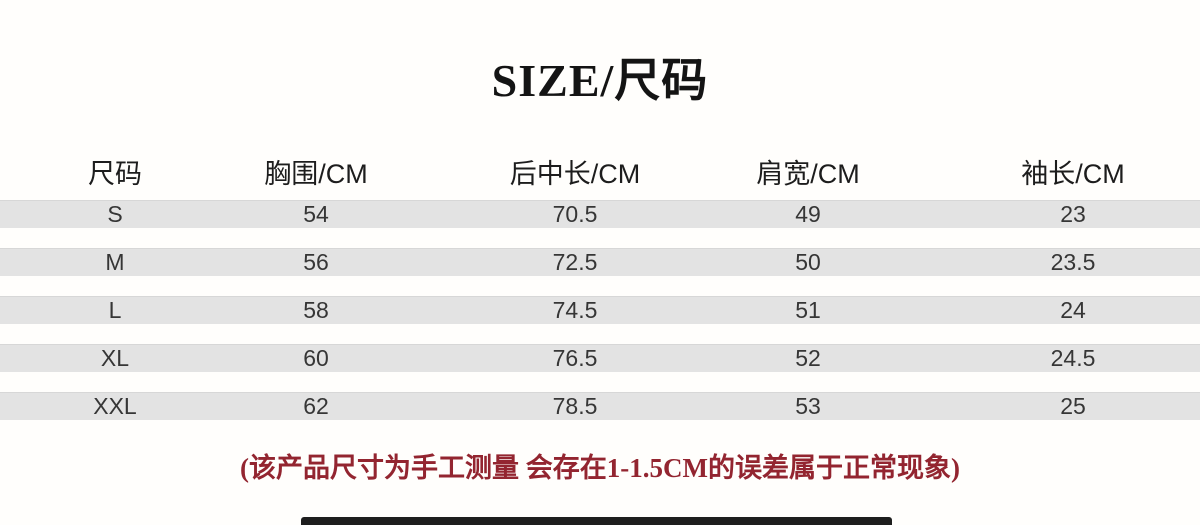 The height and width of the screenshot is (525, 1200). I want to click on table-cell: L, so click(115, 310).